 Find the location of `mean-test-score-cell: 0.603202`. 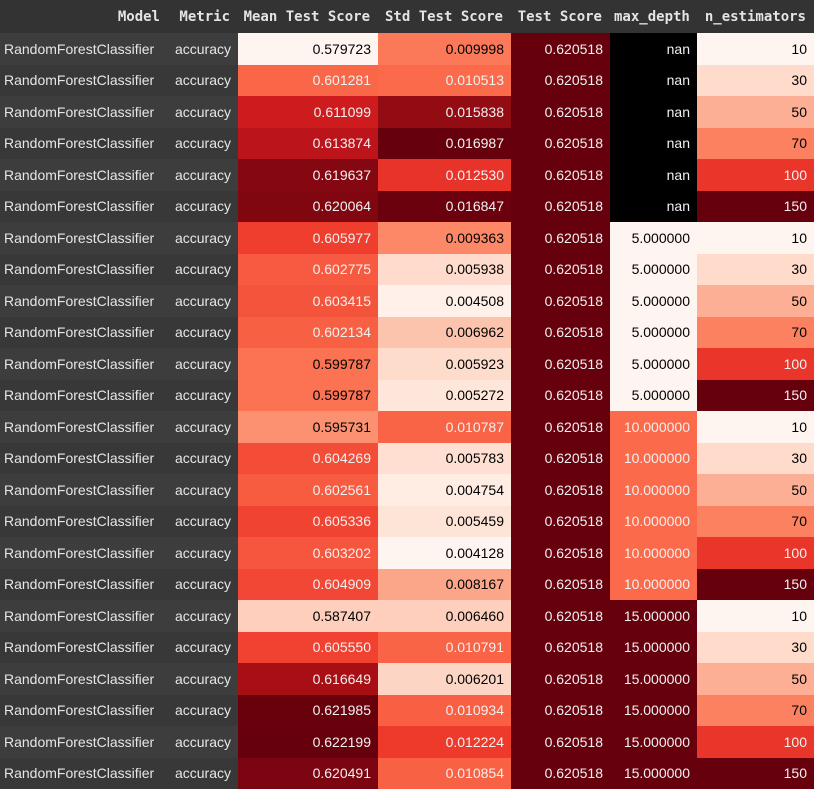

mean-test-score-cell: 0.603202 is located at coordinates (308, 553).